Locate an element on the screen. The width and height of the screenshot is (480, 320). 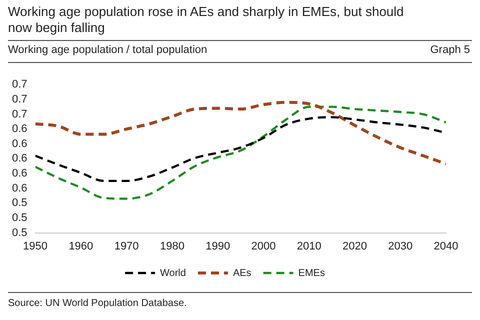
legend-label: AEs is located at coordinates (242, 273).